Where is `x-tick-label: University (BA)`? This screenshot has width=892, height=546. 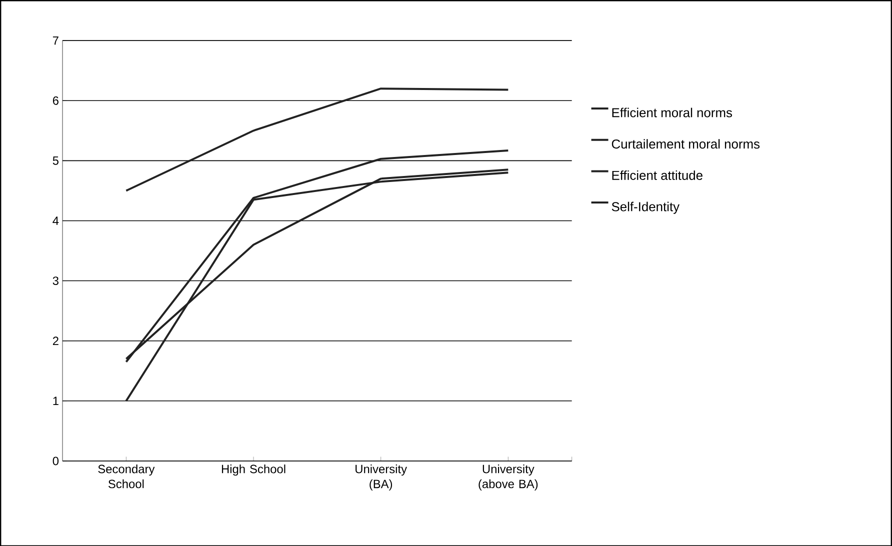
x-tick-label: University (BA) is located at coordinates (382, 477).